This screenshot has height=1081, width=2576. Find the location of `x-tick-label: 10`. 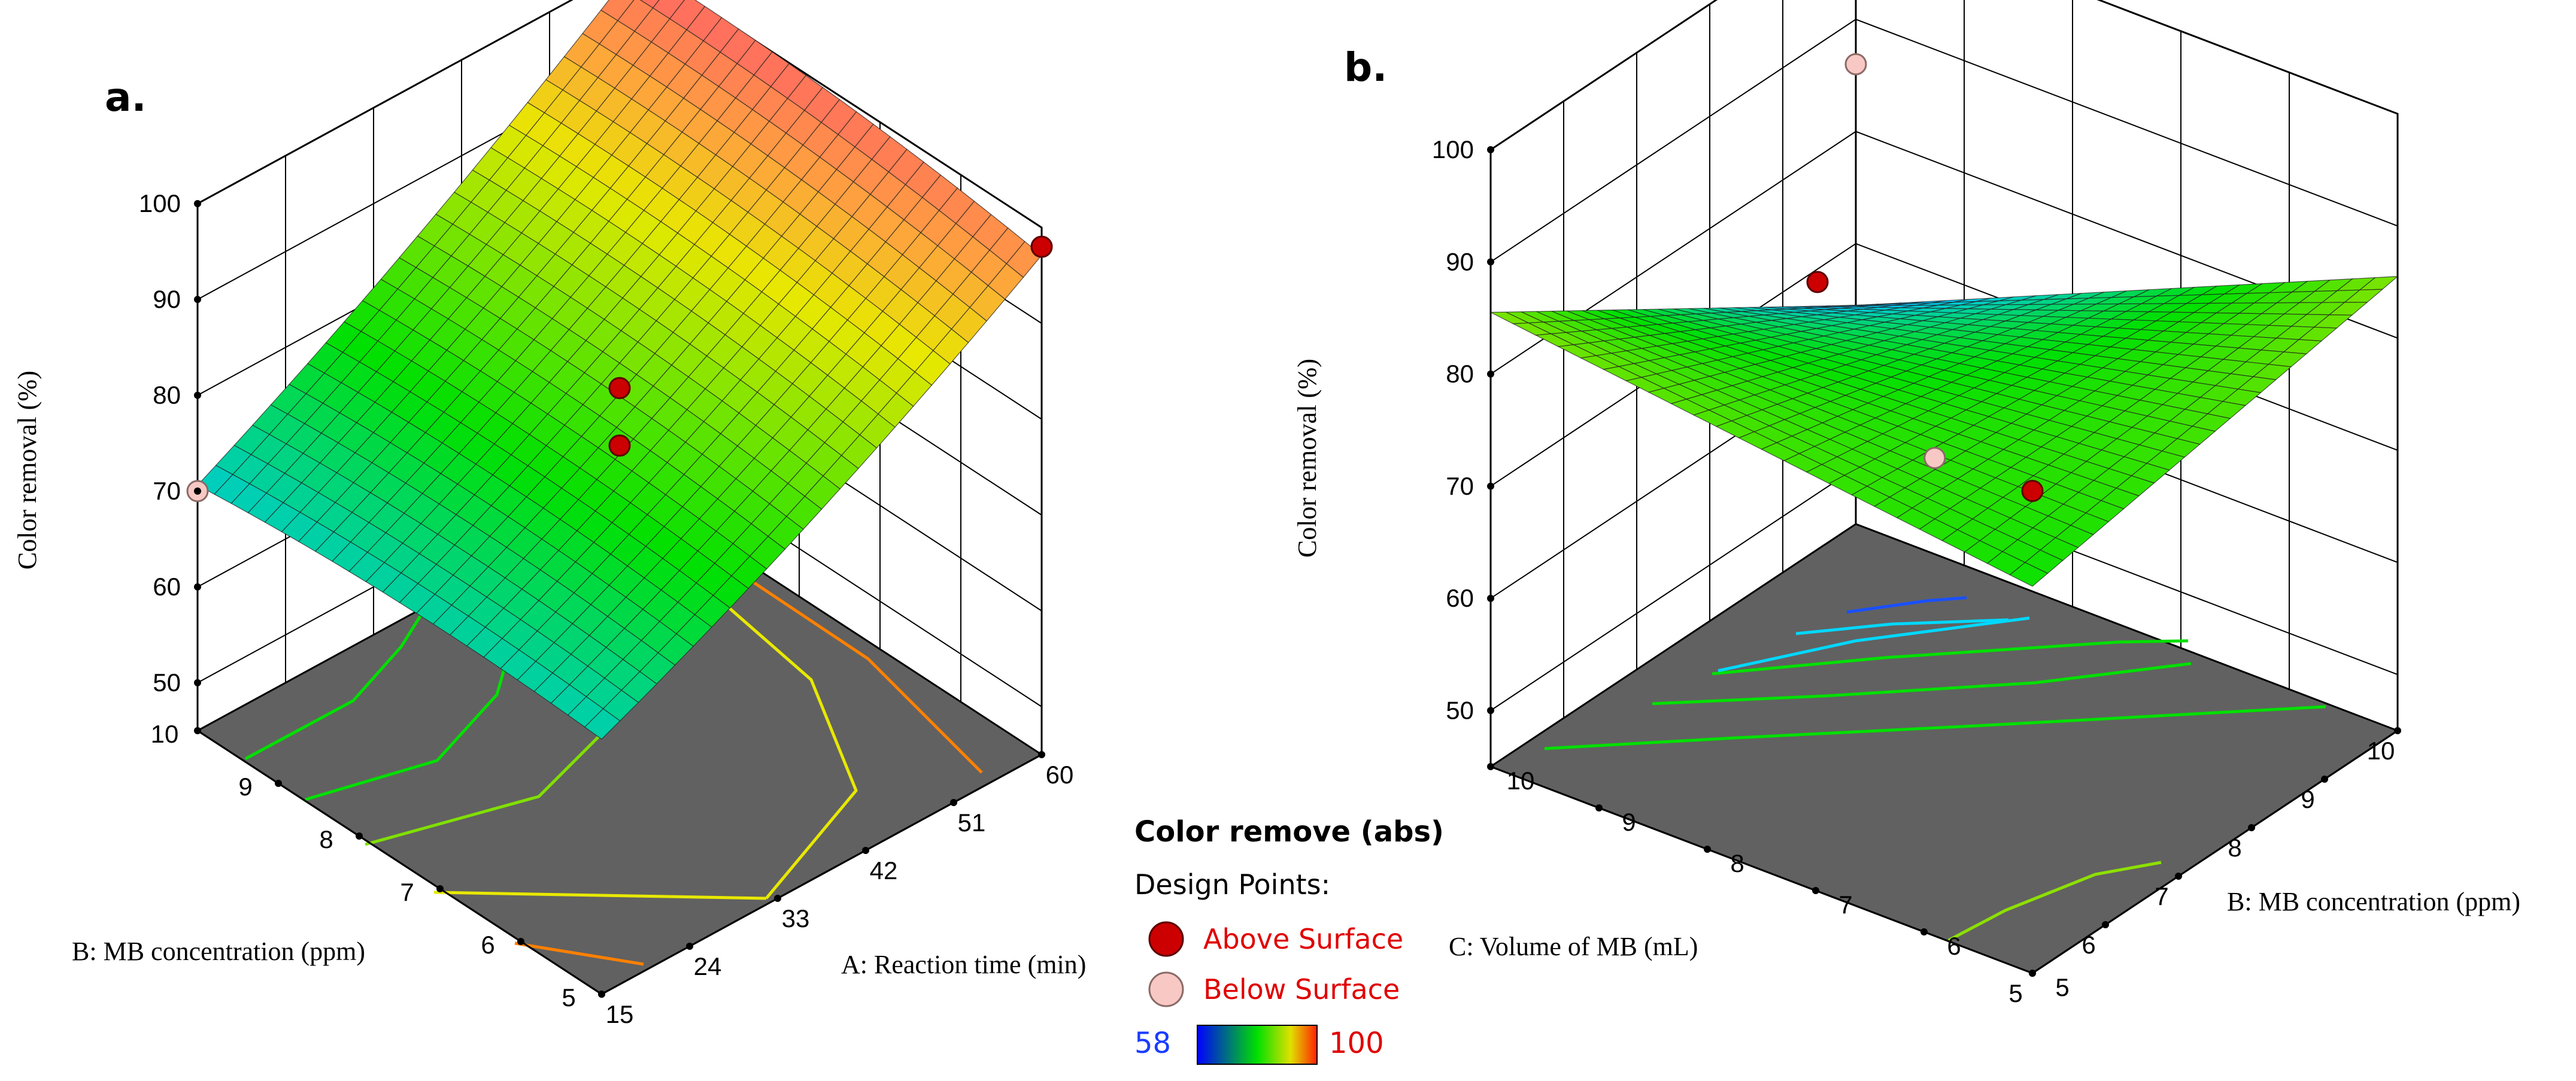

x-tick-label: 10 is located at coordinates (2381, 751).